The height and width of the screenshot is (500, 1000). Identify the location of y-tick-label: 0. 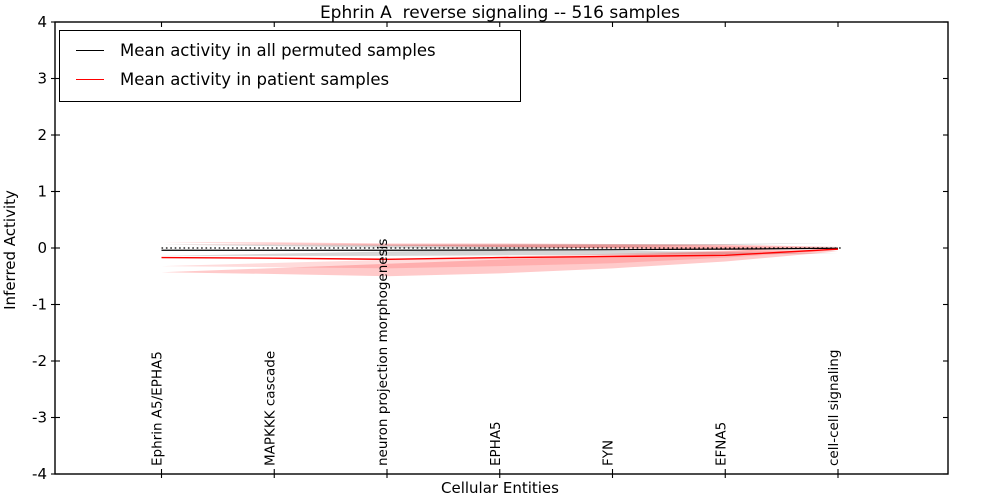
(42, 248).